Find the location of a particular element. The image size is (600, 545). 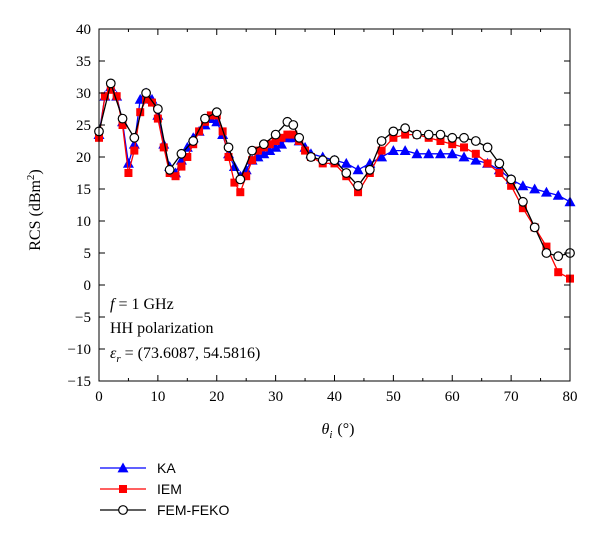

y-tick-label: 35 is located at coordinates (83, 62).